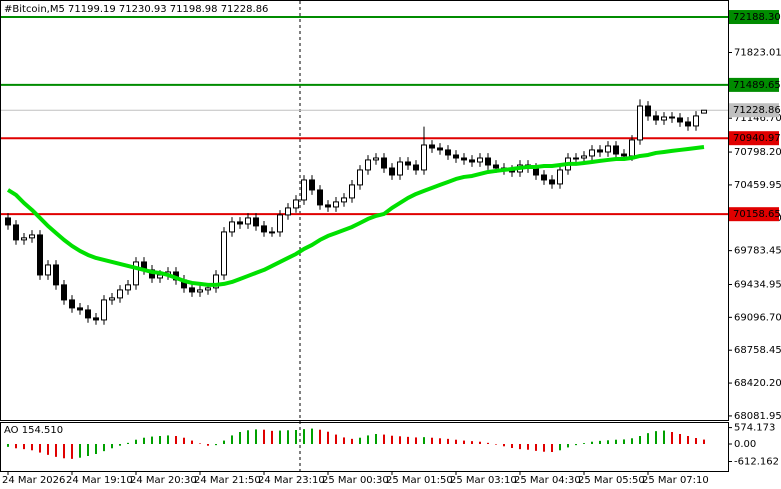  Describe the element at coordinates (99, 480) in the screenshot. I see `x-tick-label: 24 Mar 19:10` at that location.